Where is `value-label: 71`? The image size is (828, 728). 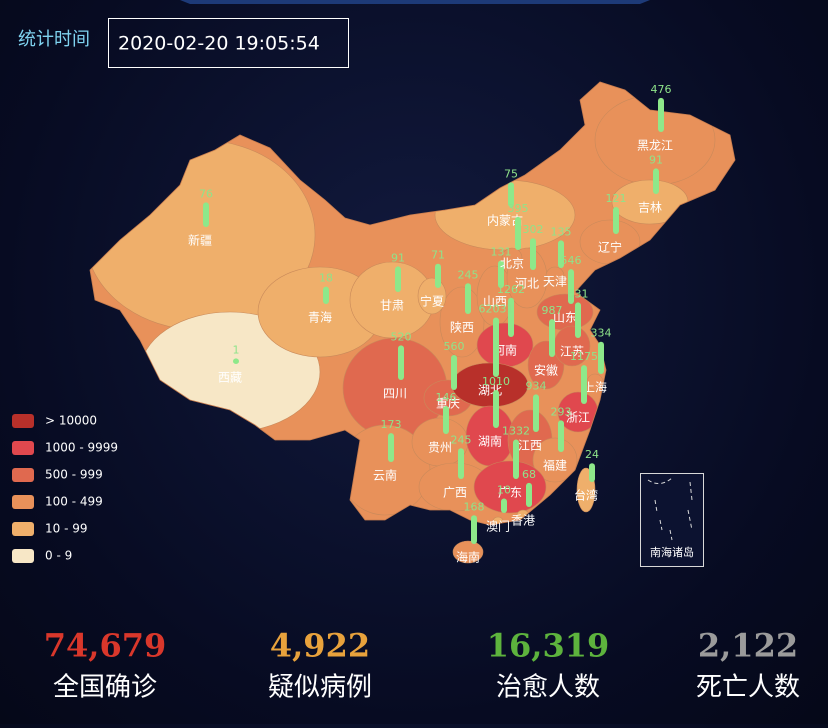
value-label: 71 is located at coordinates (438, 255).